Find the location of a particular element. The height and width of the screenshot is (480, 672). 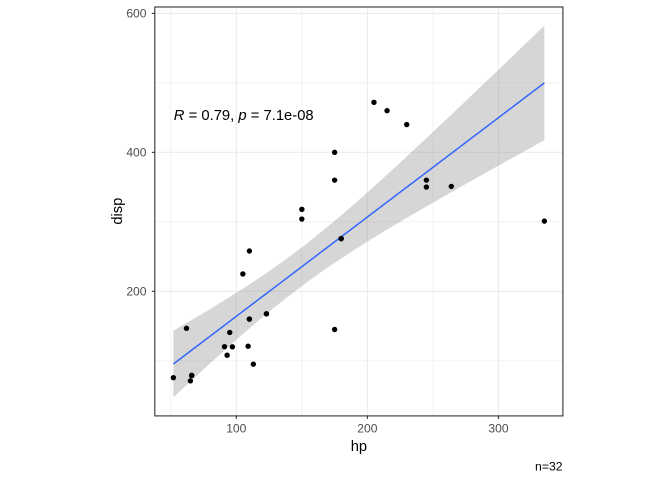

svg-text: disp is located at coordinates (118, 211).